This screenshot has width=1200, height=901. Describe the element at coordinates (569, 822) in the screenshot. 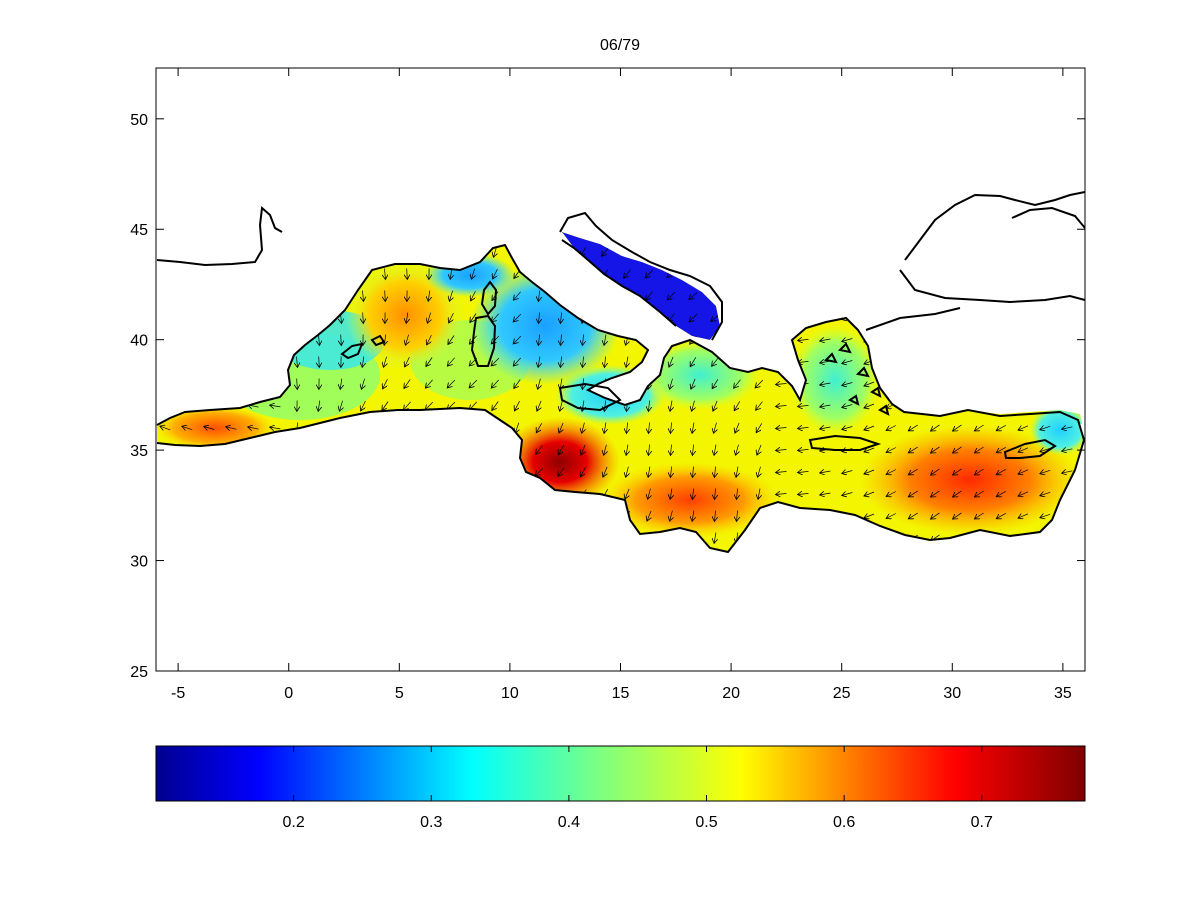

I see `colorbar-tick-label: 0.4` at that location.